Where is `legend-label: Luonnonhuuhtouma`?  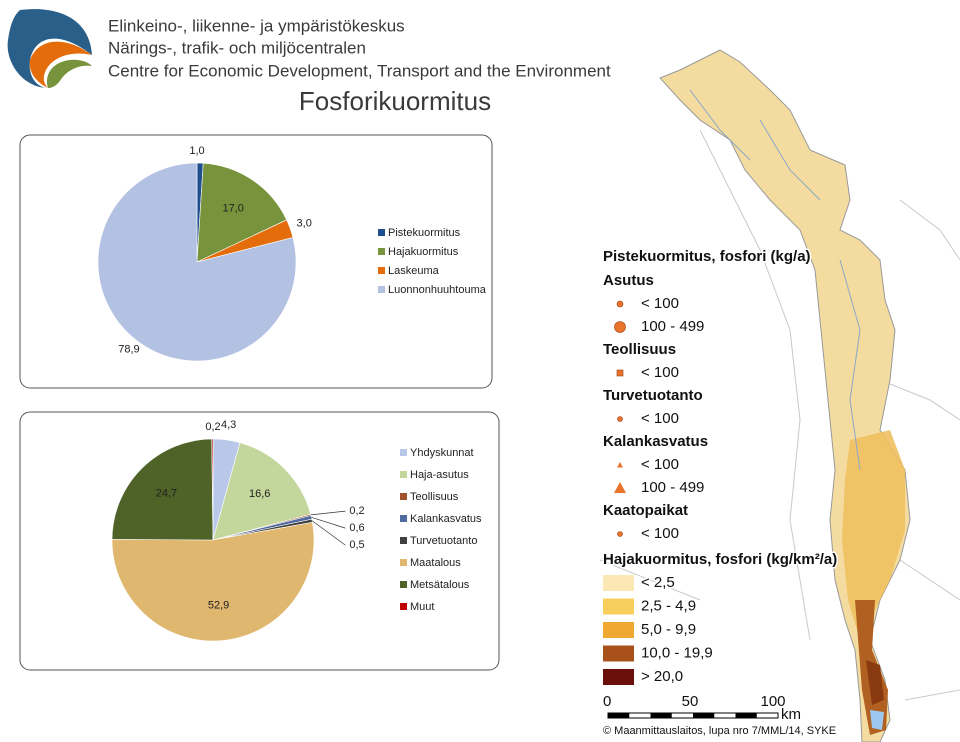 legend-label: Luonnonhuuhtouma is located at coordinates (437, 290).